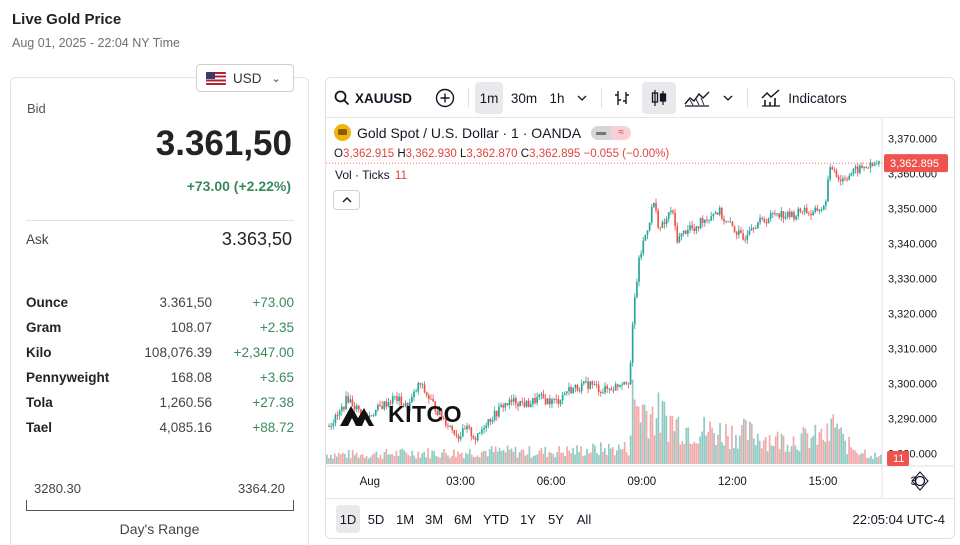  I want to click on interval-1m-button: 1m, so click(489, 98).